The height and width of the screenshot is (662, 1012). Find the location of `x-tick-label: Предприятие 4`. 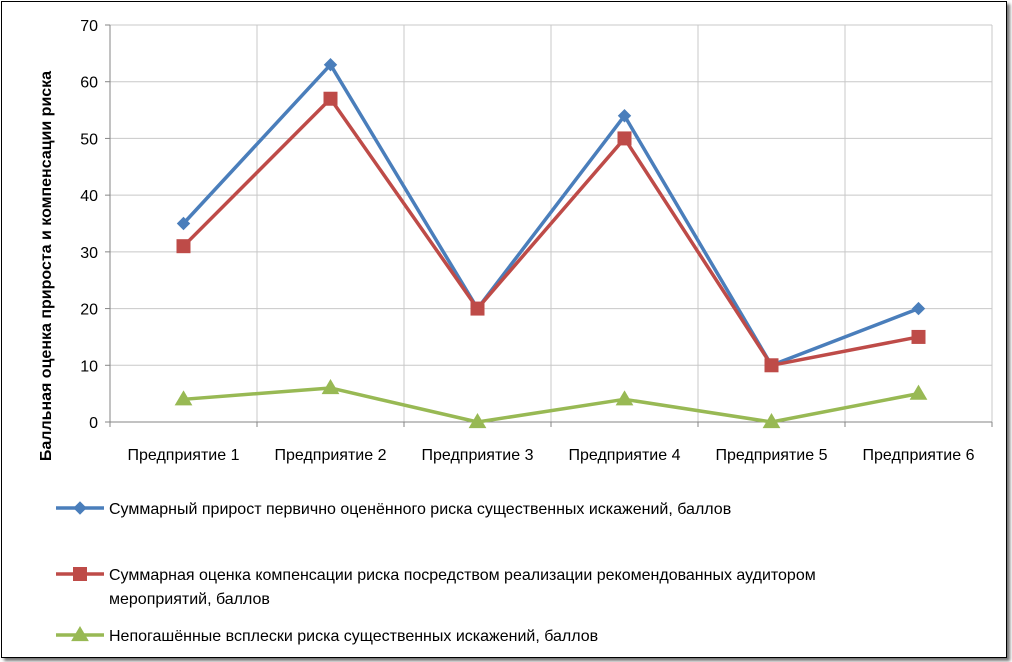

x-tick-label: Предприятие 4 is located at coordinates (625, 455).